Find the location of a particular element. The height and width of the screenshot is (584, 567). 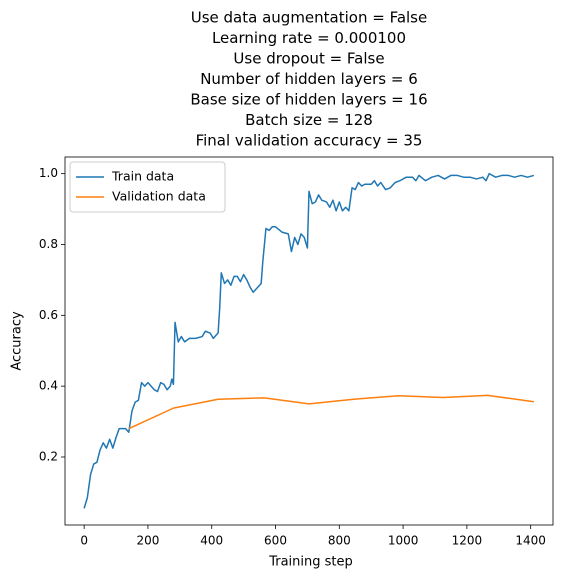

chart-title: Use dropout = False is located at coordinates (308, 59).